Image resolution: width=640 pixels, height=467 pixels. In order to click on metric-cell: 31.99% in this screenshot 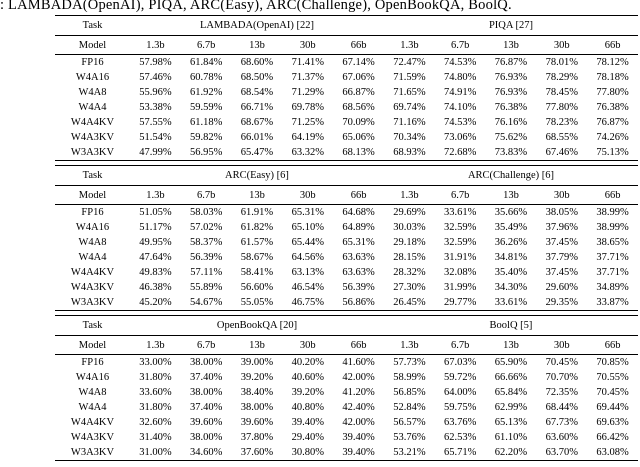, I will do `click(460, 287)`.